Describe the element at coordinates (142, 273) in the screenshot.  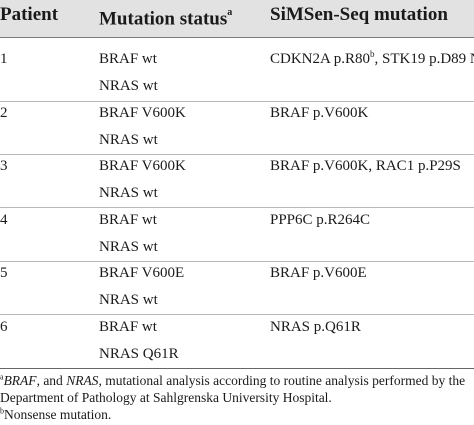
I see `row5-status-braf: BRAF V600E` at that location.